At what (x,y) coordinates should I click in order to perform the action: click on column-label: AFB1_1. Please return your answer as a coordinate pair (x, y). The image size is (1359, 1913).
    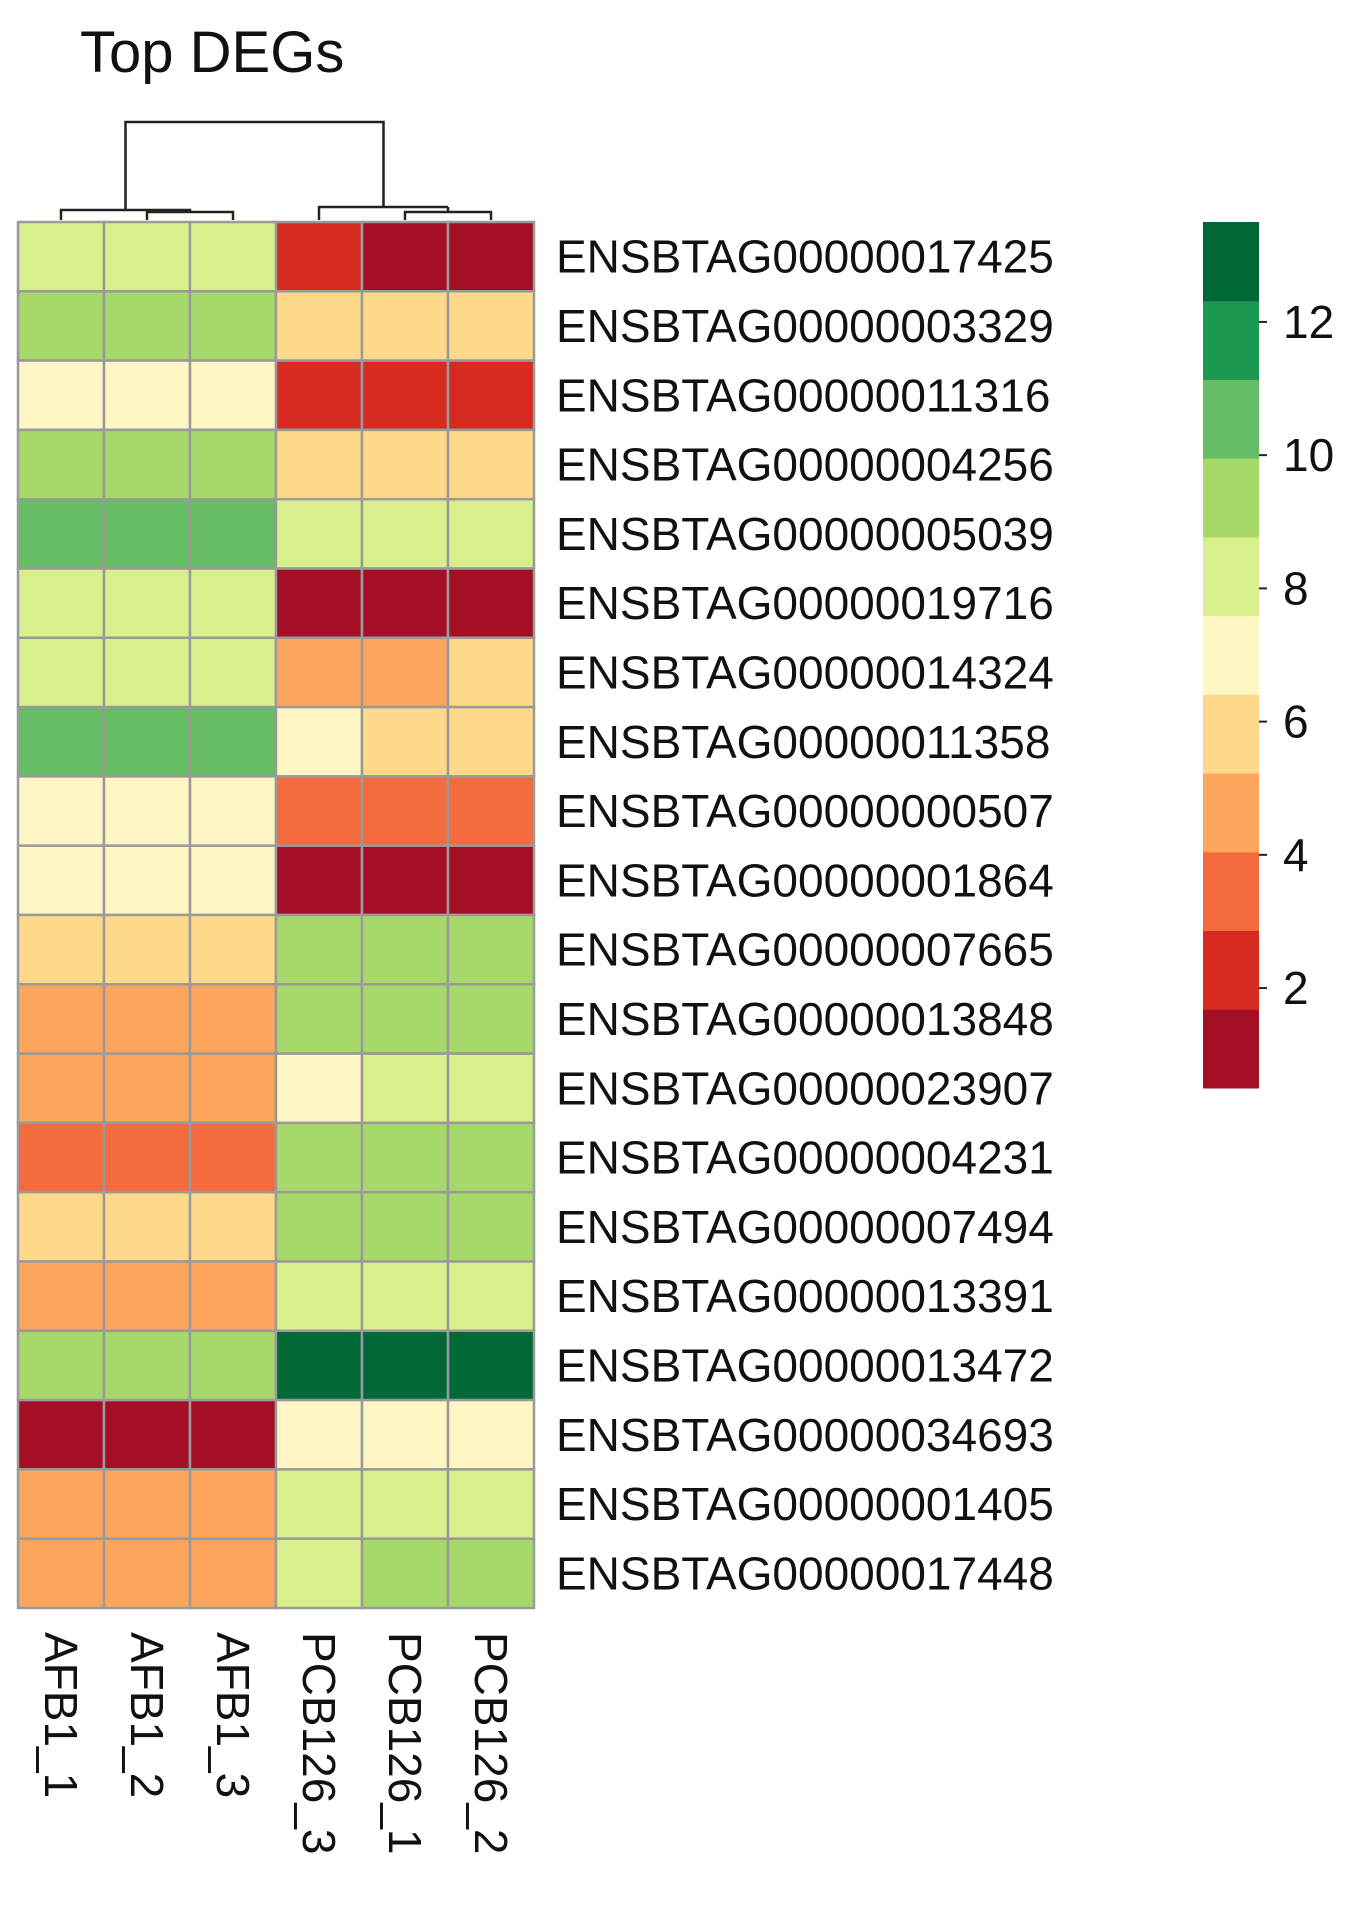
    Looking at the image, I should click on (61, 1715).